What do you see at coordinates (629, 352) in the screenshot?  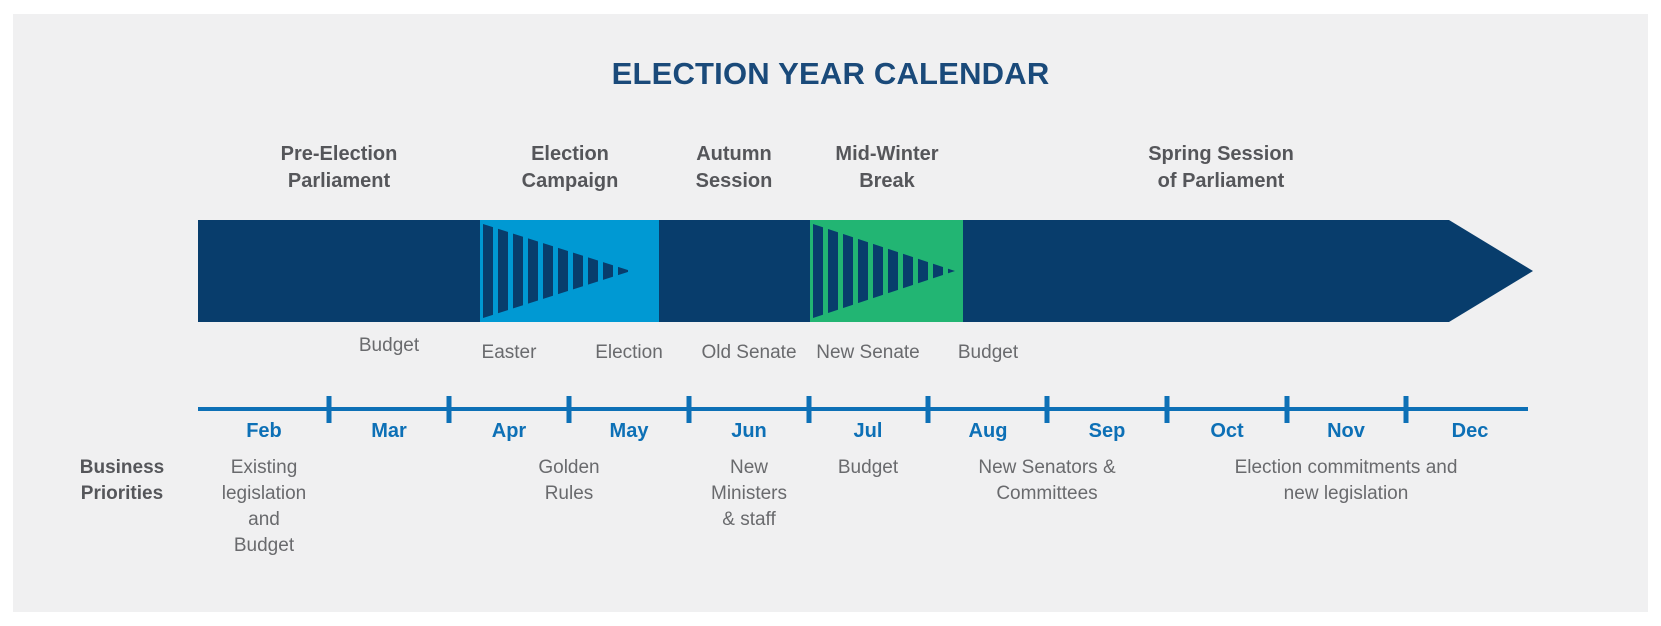 I see `event-label-election: Election` at bounding box center [629, 352].